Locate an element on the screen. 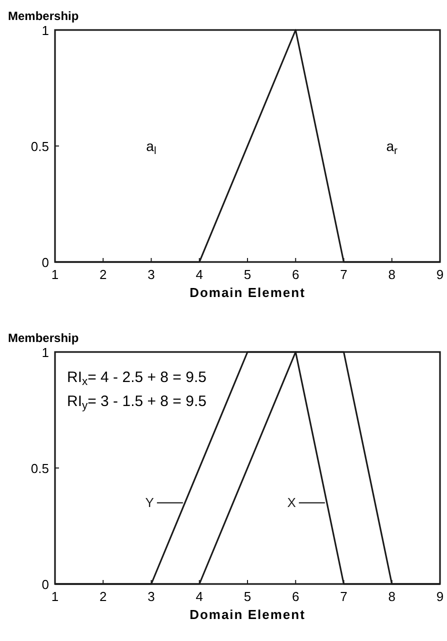 The image size is (447, 641). annotation: a$_{r}$ is located at coordinates (392, 148).